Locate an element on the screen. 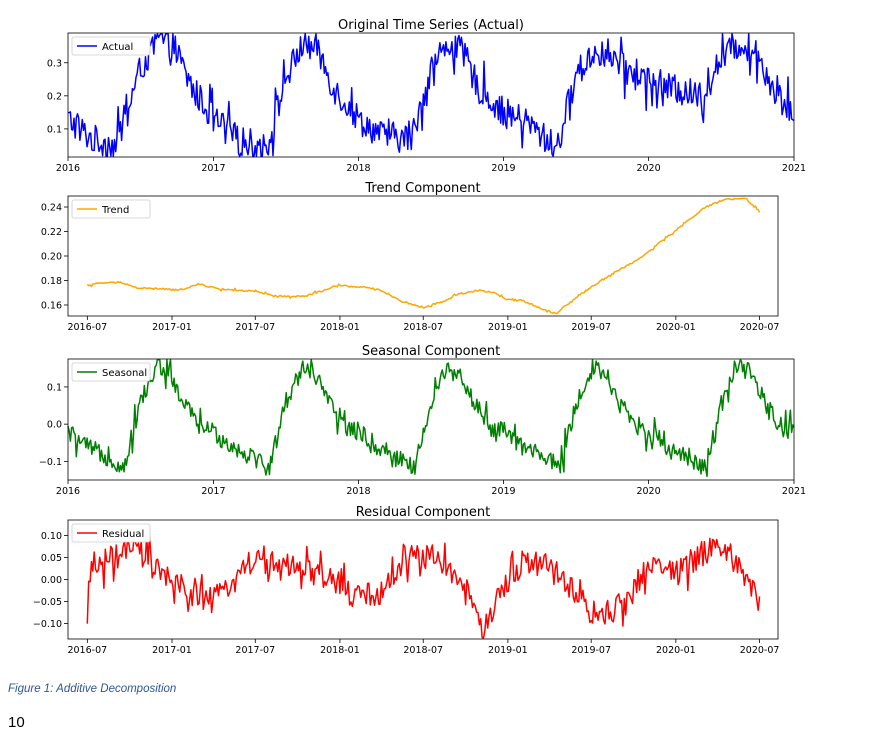 This screenshot has width=885, height=738. y-tick-label: 0.22 is located at coordinates (51, 232).